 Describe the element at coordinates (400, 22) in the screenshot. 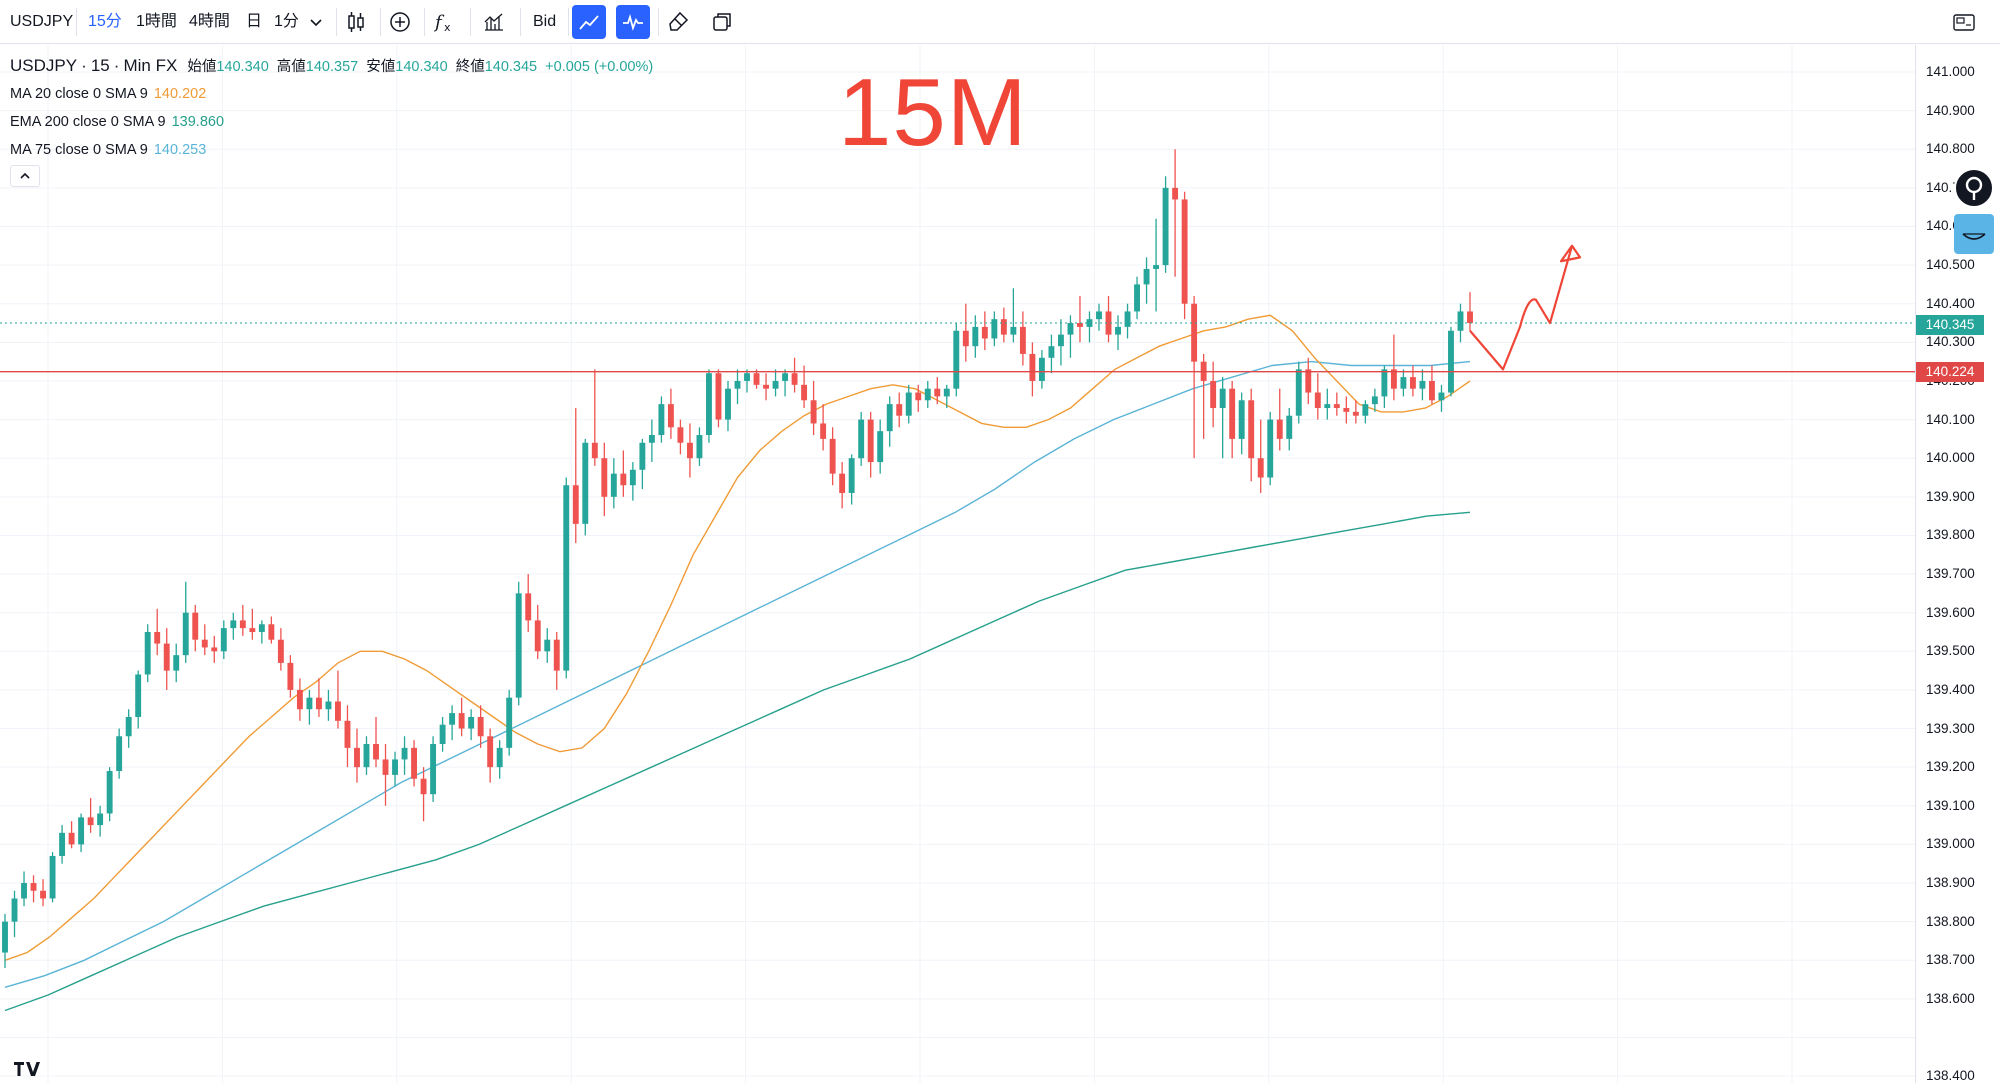

I see `compare-add-icon` at that location.